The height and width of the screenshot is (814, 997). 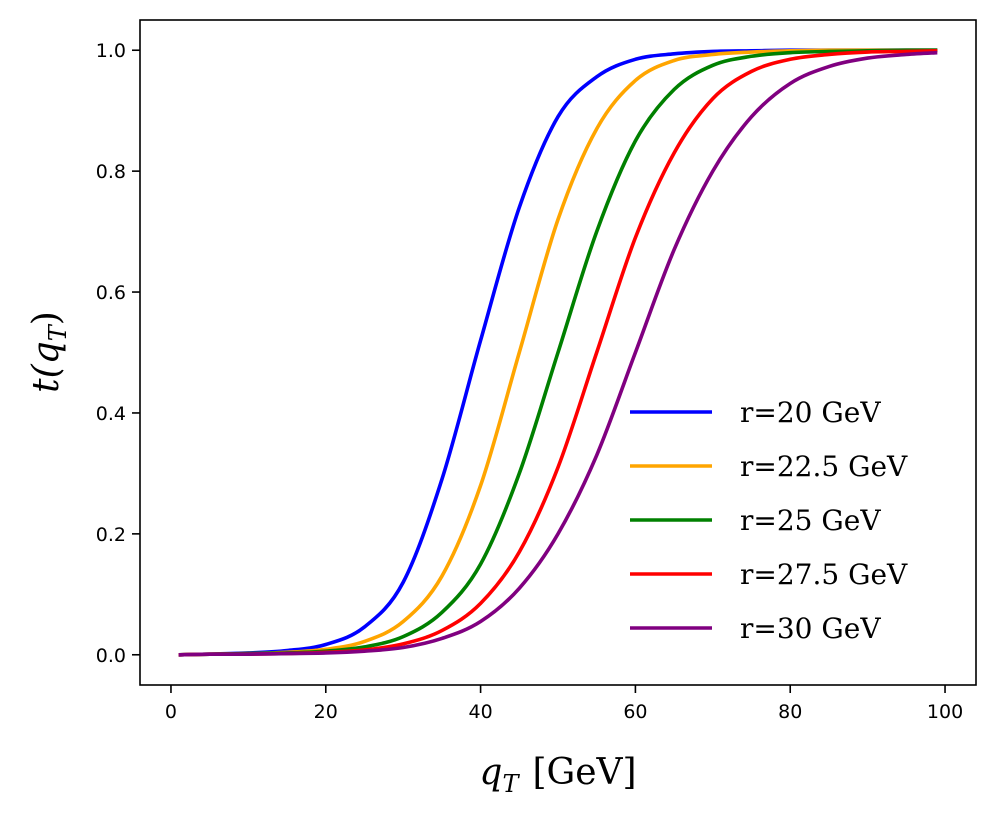 What do you see at coordinates (810, 412) in the screenshot?
I see `legend-label-0: r=20 GeV` at bounding box center [810, 412].